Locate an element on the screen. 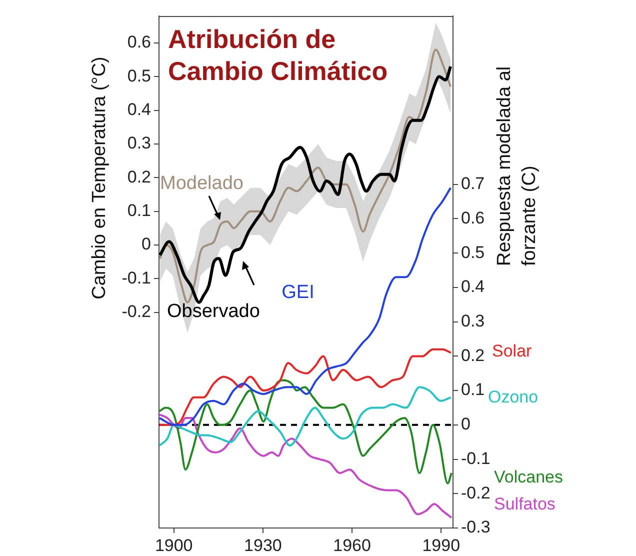 The width and height of the screenshot is (636, 556). text: Solar is located at coordinates (512, 351).